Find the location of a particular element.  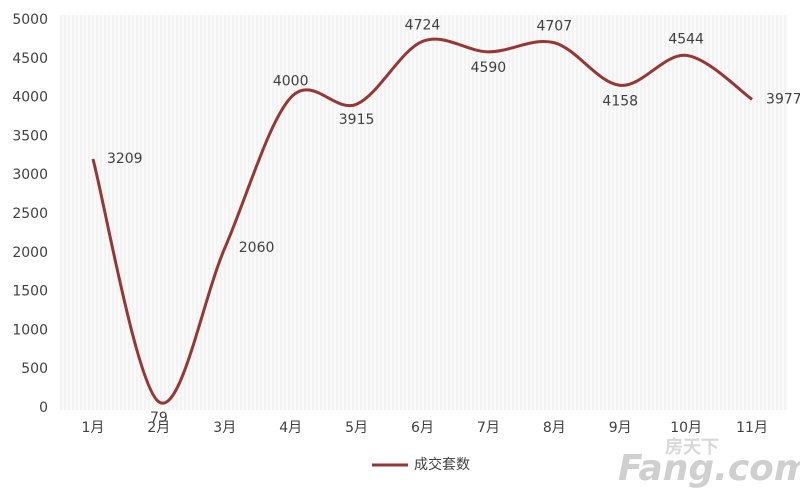

x-tick-label: 1月 is located at coordinates (92, 428).